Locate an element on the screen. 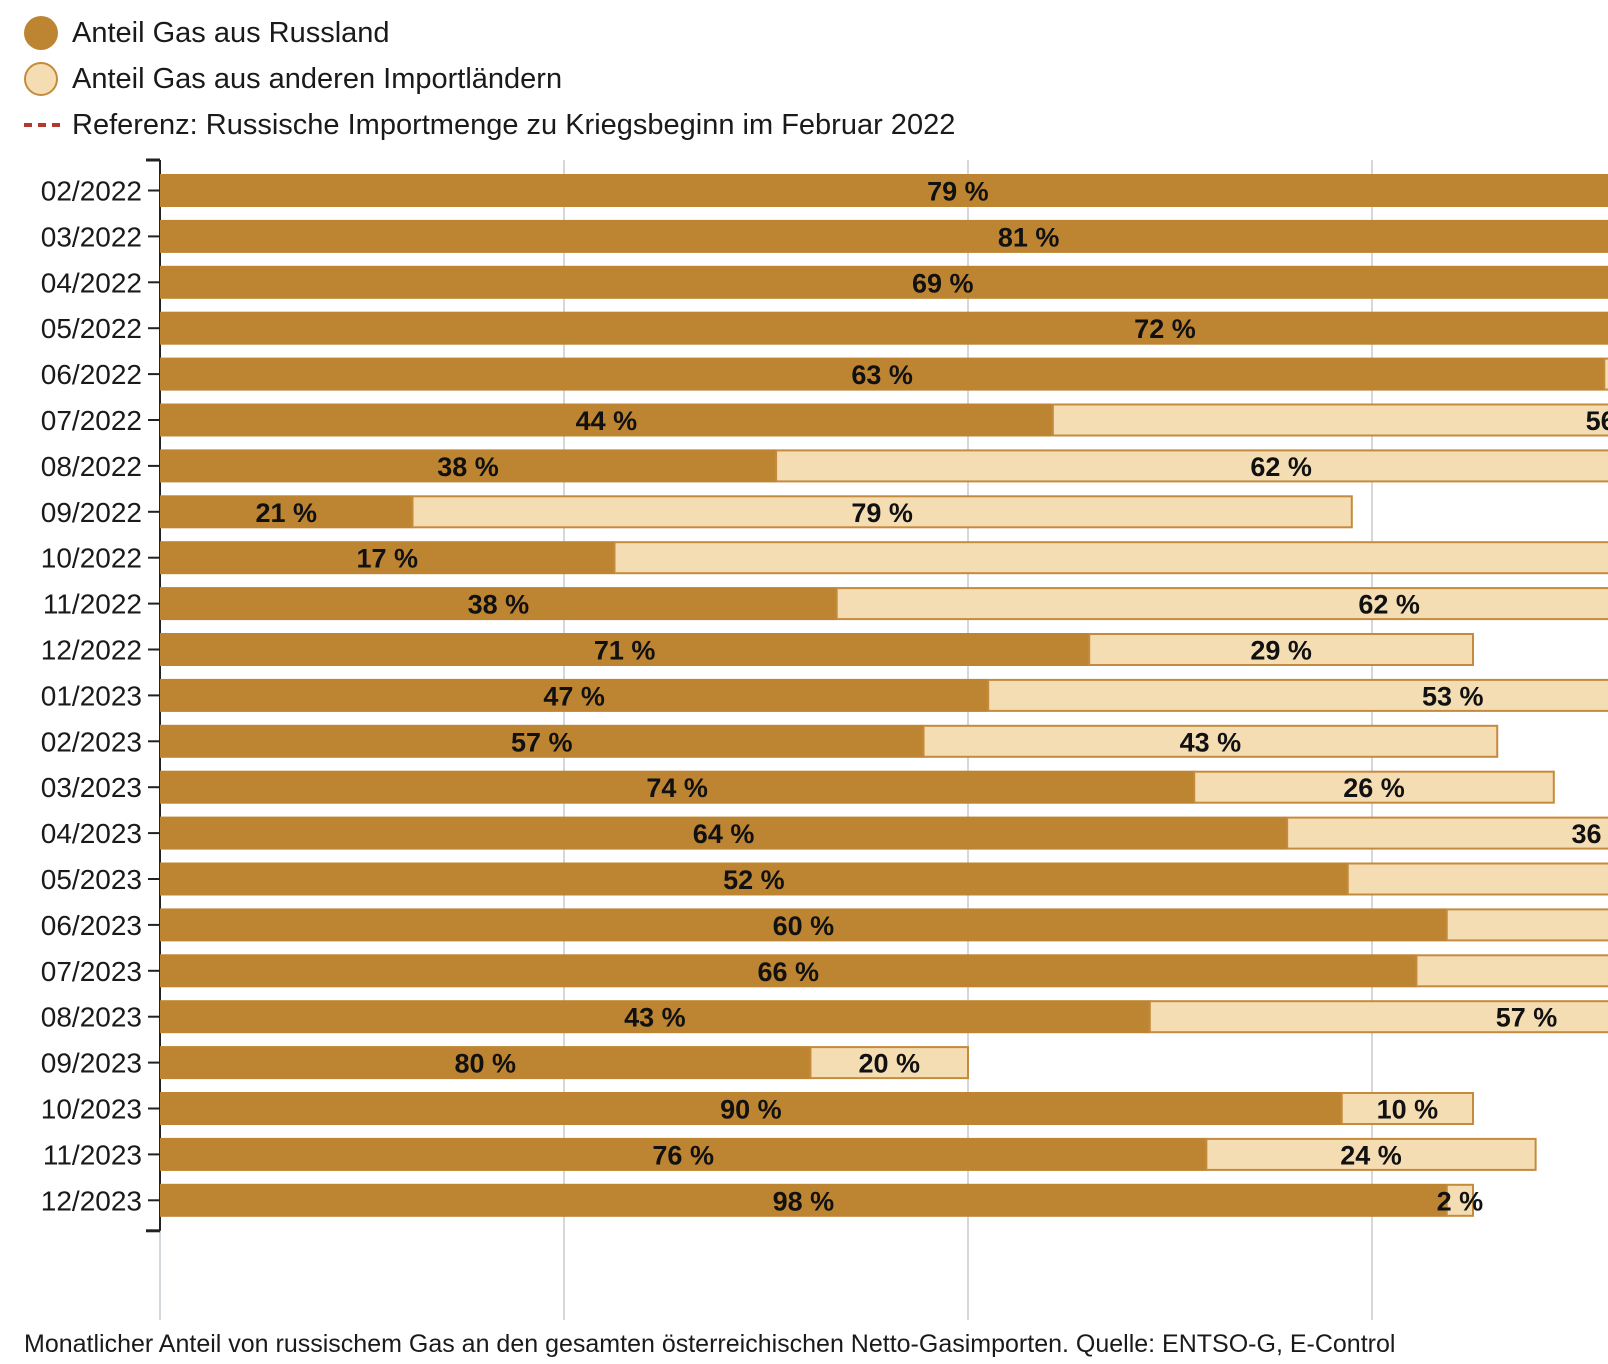 The width and height of the screenshot is (1608, 1364). data-label-russia: 66 % is located at coordinates (788, 972).